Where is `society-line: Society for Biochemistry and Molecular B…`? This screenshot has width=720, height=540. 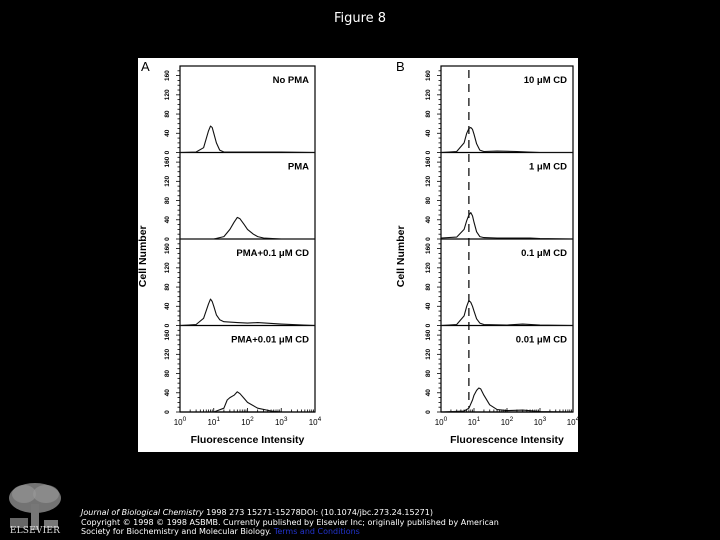 society-line: Society for Biochemistry and Molecular B… is located at coordinates (341, 532).